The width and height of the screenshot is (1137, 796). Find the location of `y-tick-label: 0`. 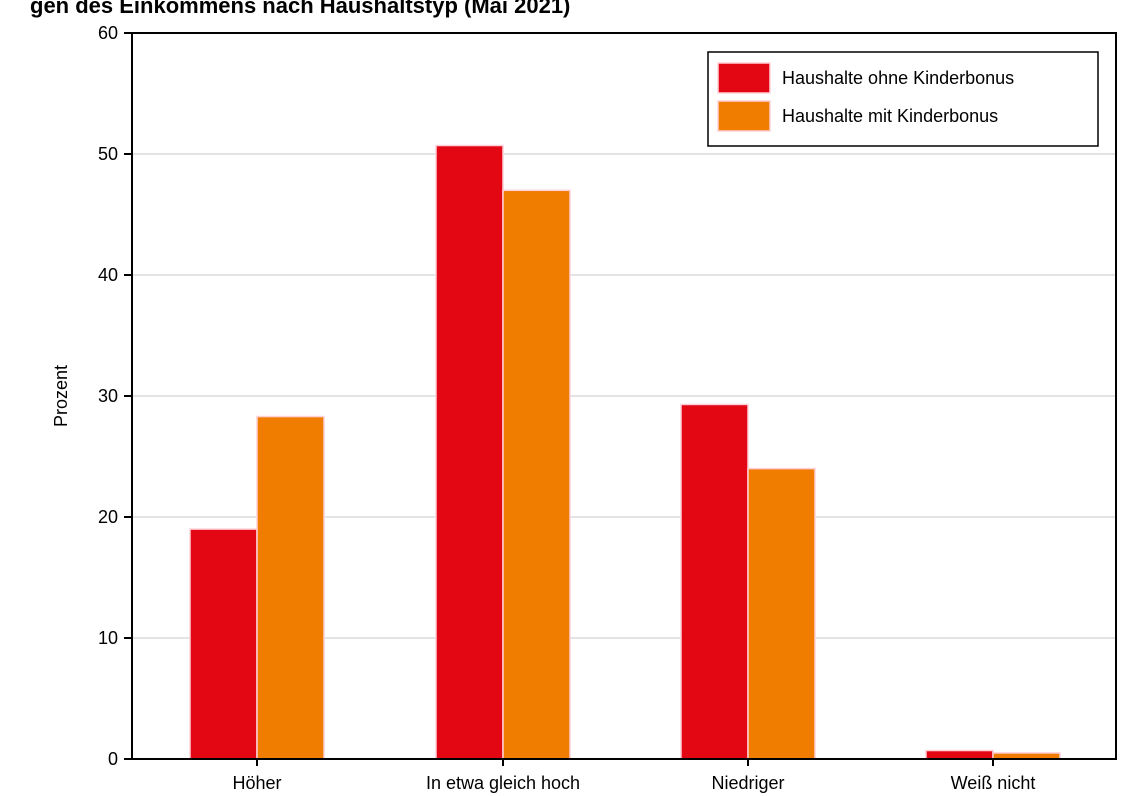

y-tick-label: 0 is located at coordinates (113, 759).